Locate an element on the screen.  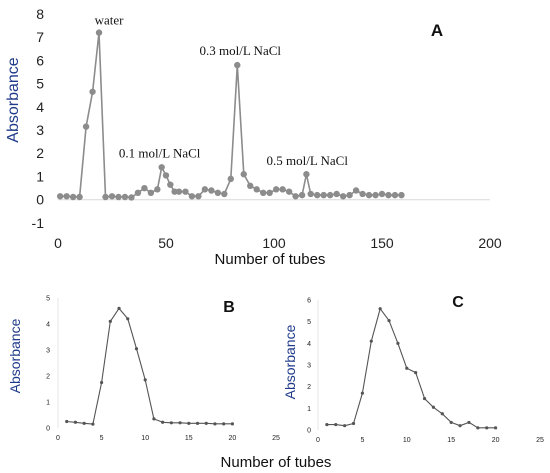
x-tick-label: 25 is located at coordinates (276, 438).